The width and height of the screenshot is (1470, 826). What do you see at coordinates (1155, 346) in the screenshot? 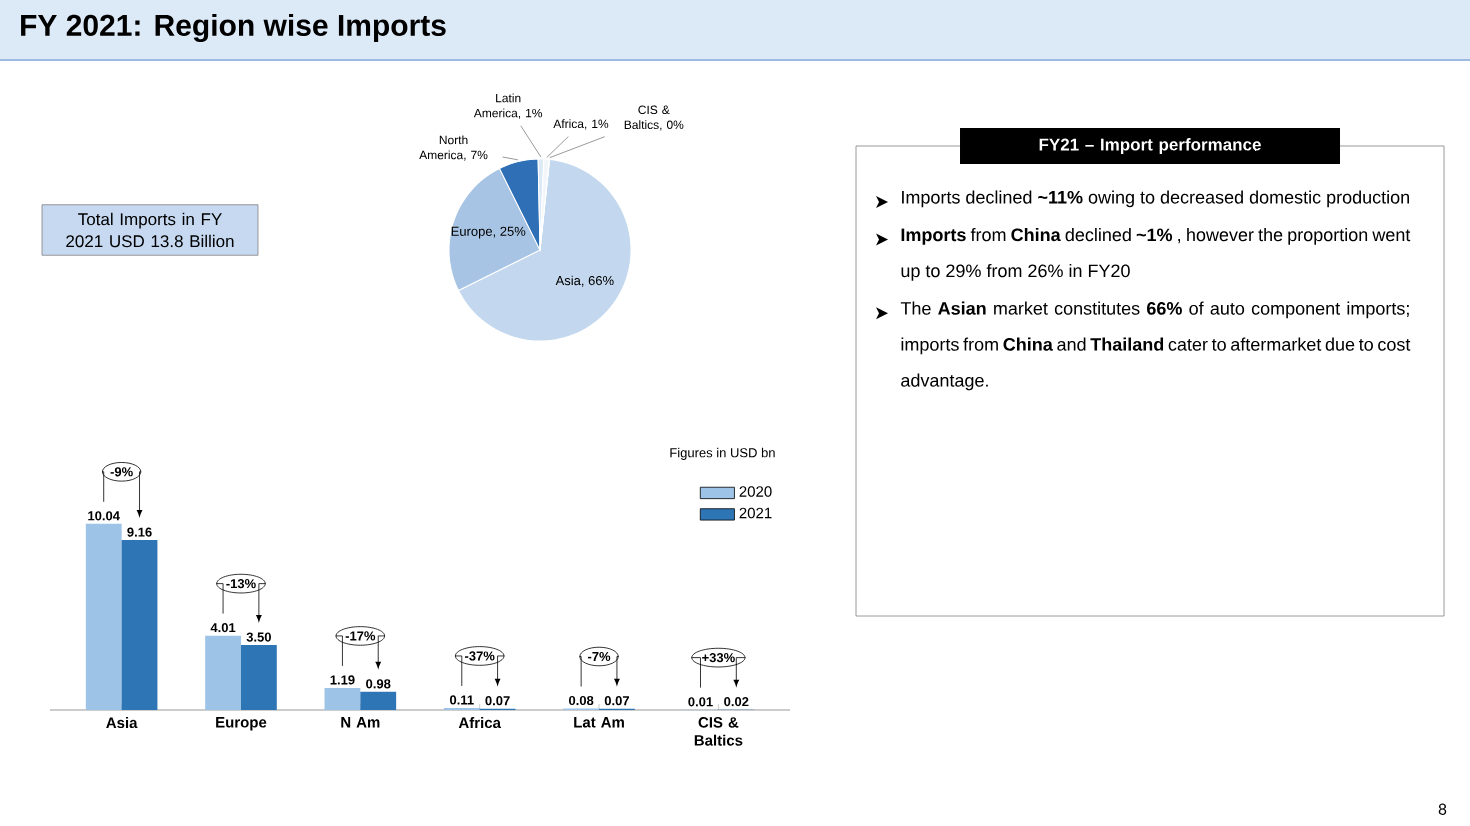
I see `text: The Asian market constitutes 66% of auto component imports; imports from China and Thailand cater to aftermarket due to cost advantage.` at bounding box center [1155, 346].